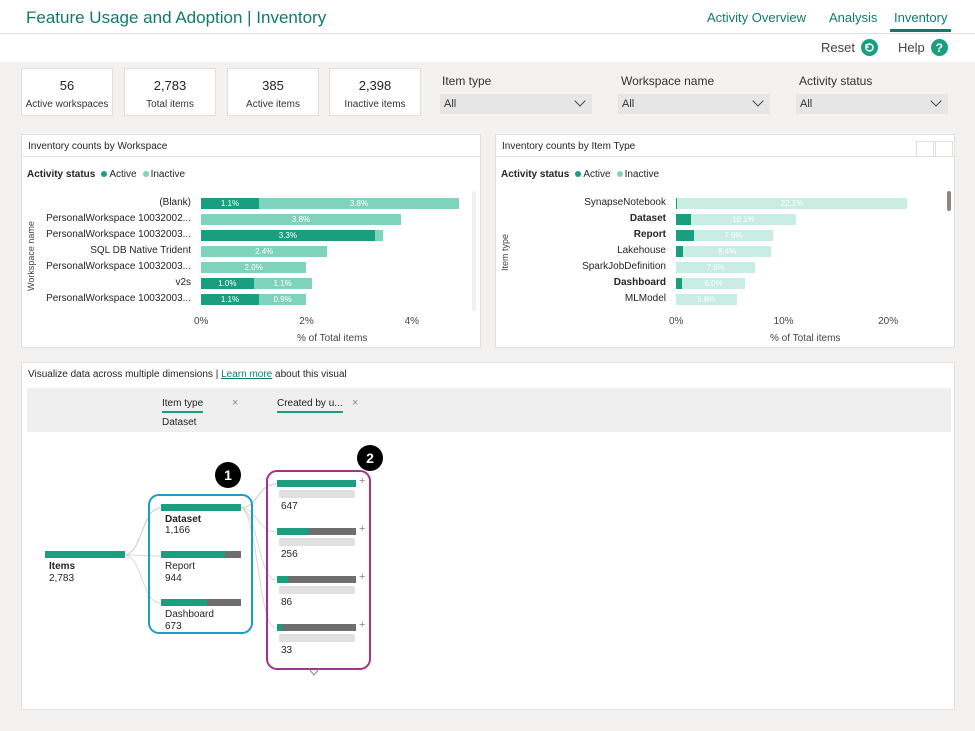  Describe the element at coordinates (247, 374) in the screenshot. I see `learn-more-link: Learn more` at that location.